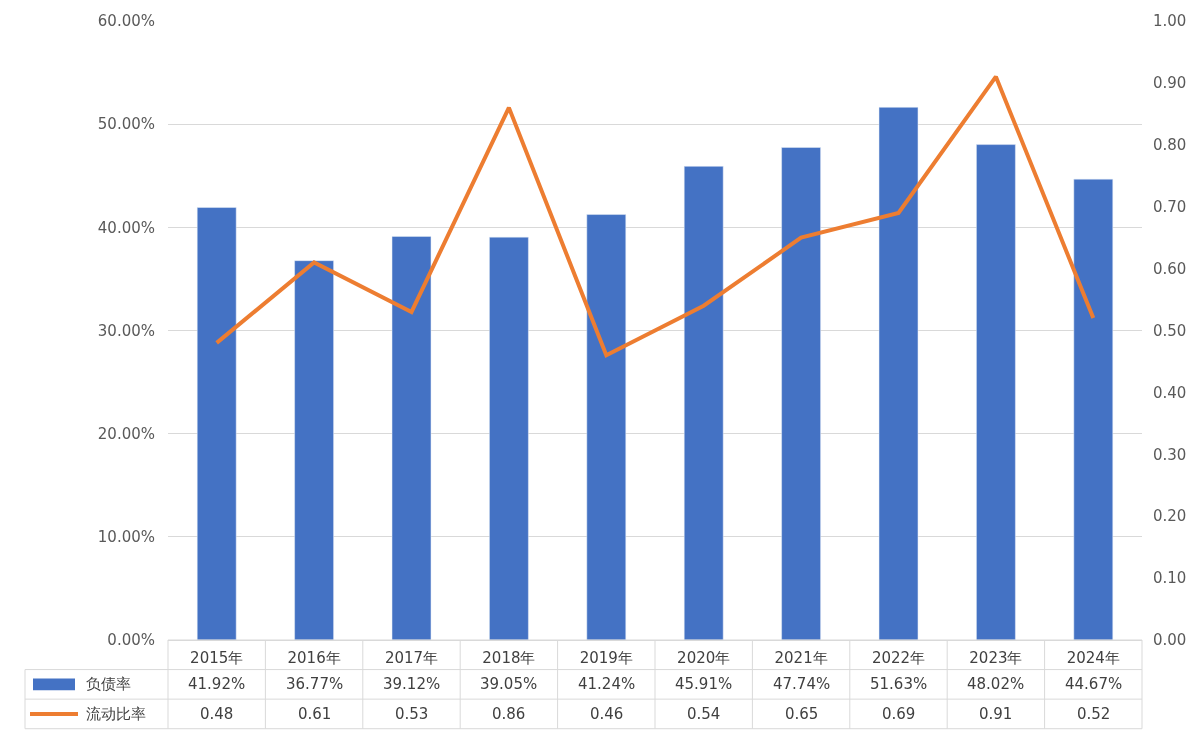  Describe the element at coordinates (1170, 206) in the screenshot. I see `y2-tick-label: 0.70` at that location.